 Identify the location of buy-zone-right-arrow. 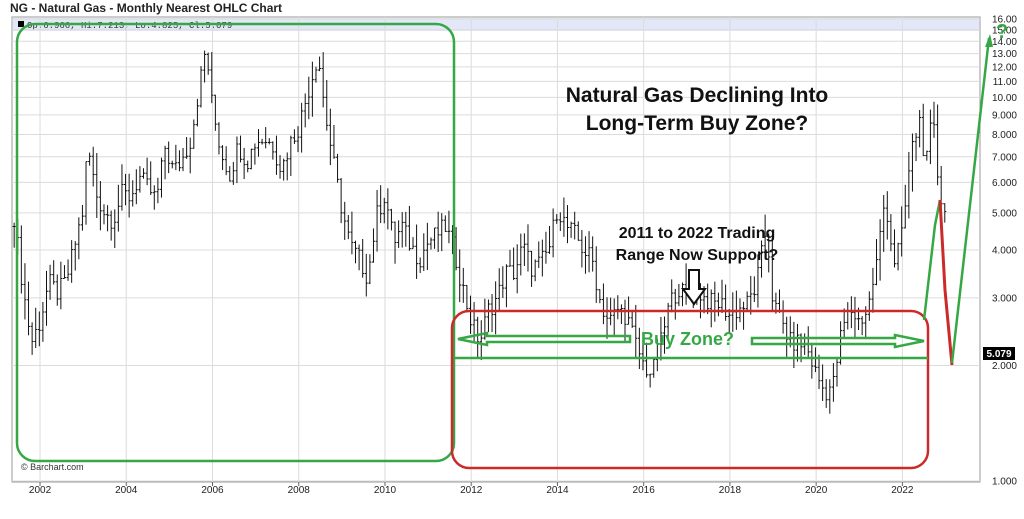
(837, 341).